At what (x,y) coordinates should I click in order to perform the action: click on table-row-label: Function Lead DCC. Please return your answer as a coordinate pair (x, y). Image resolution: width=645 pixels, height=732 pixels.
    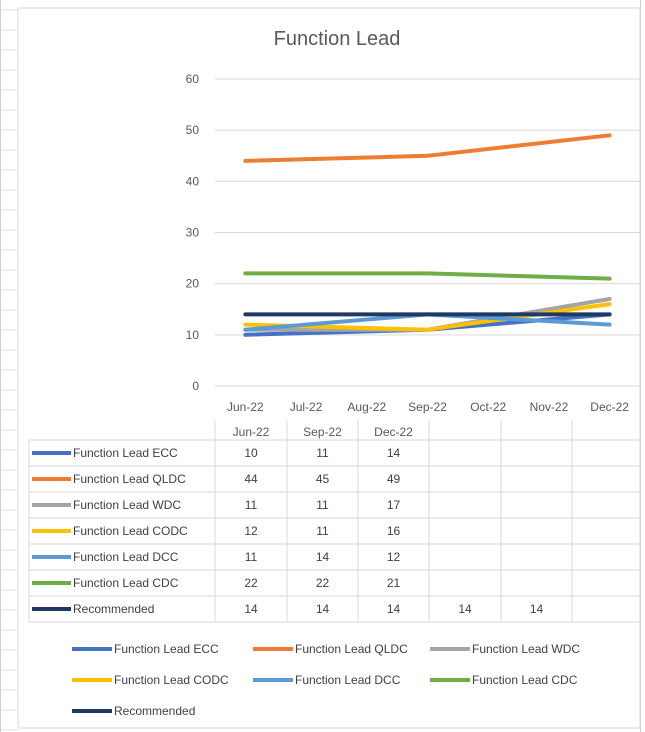
    Looking at the image, I should click on (126, 557).